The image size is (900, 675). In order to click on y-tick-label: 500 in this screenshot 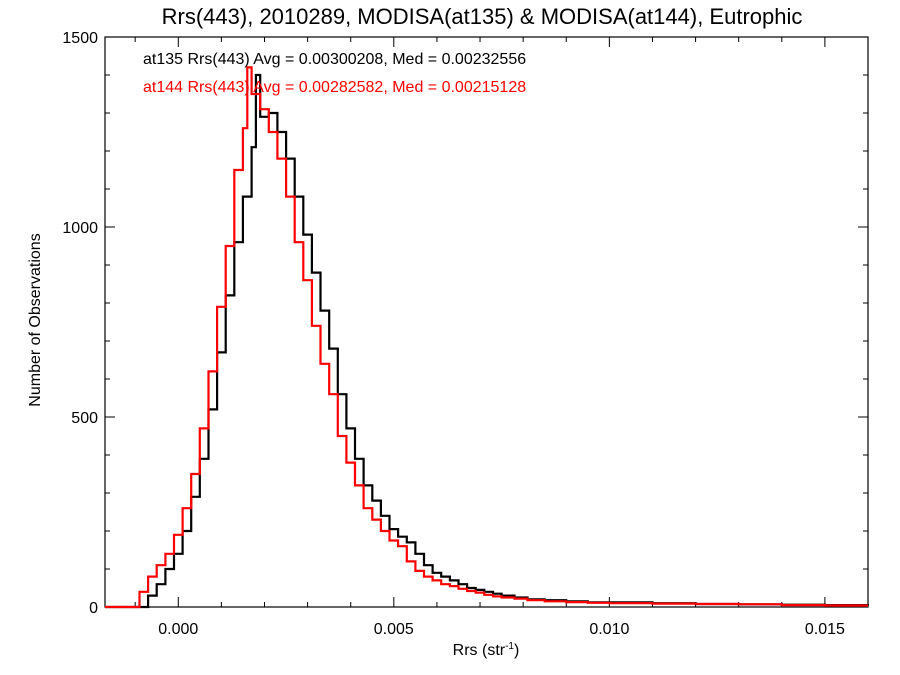, I will do `click(84, 418)`.